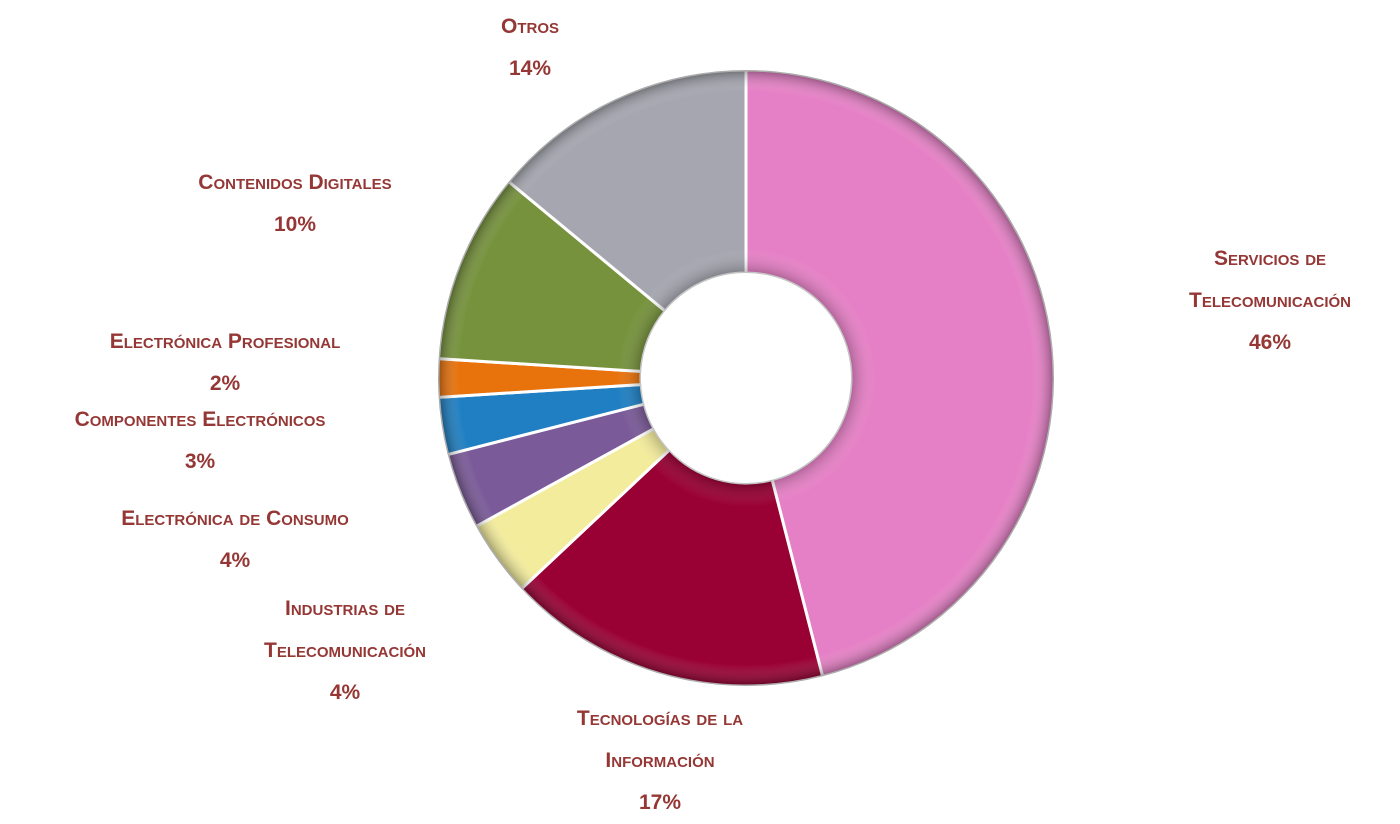  What do you see at coordinates (225, 383) in the screenshot?
I see `value-label: 2%` at bounding box center [225, 383].